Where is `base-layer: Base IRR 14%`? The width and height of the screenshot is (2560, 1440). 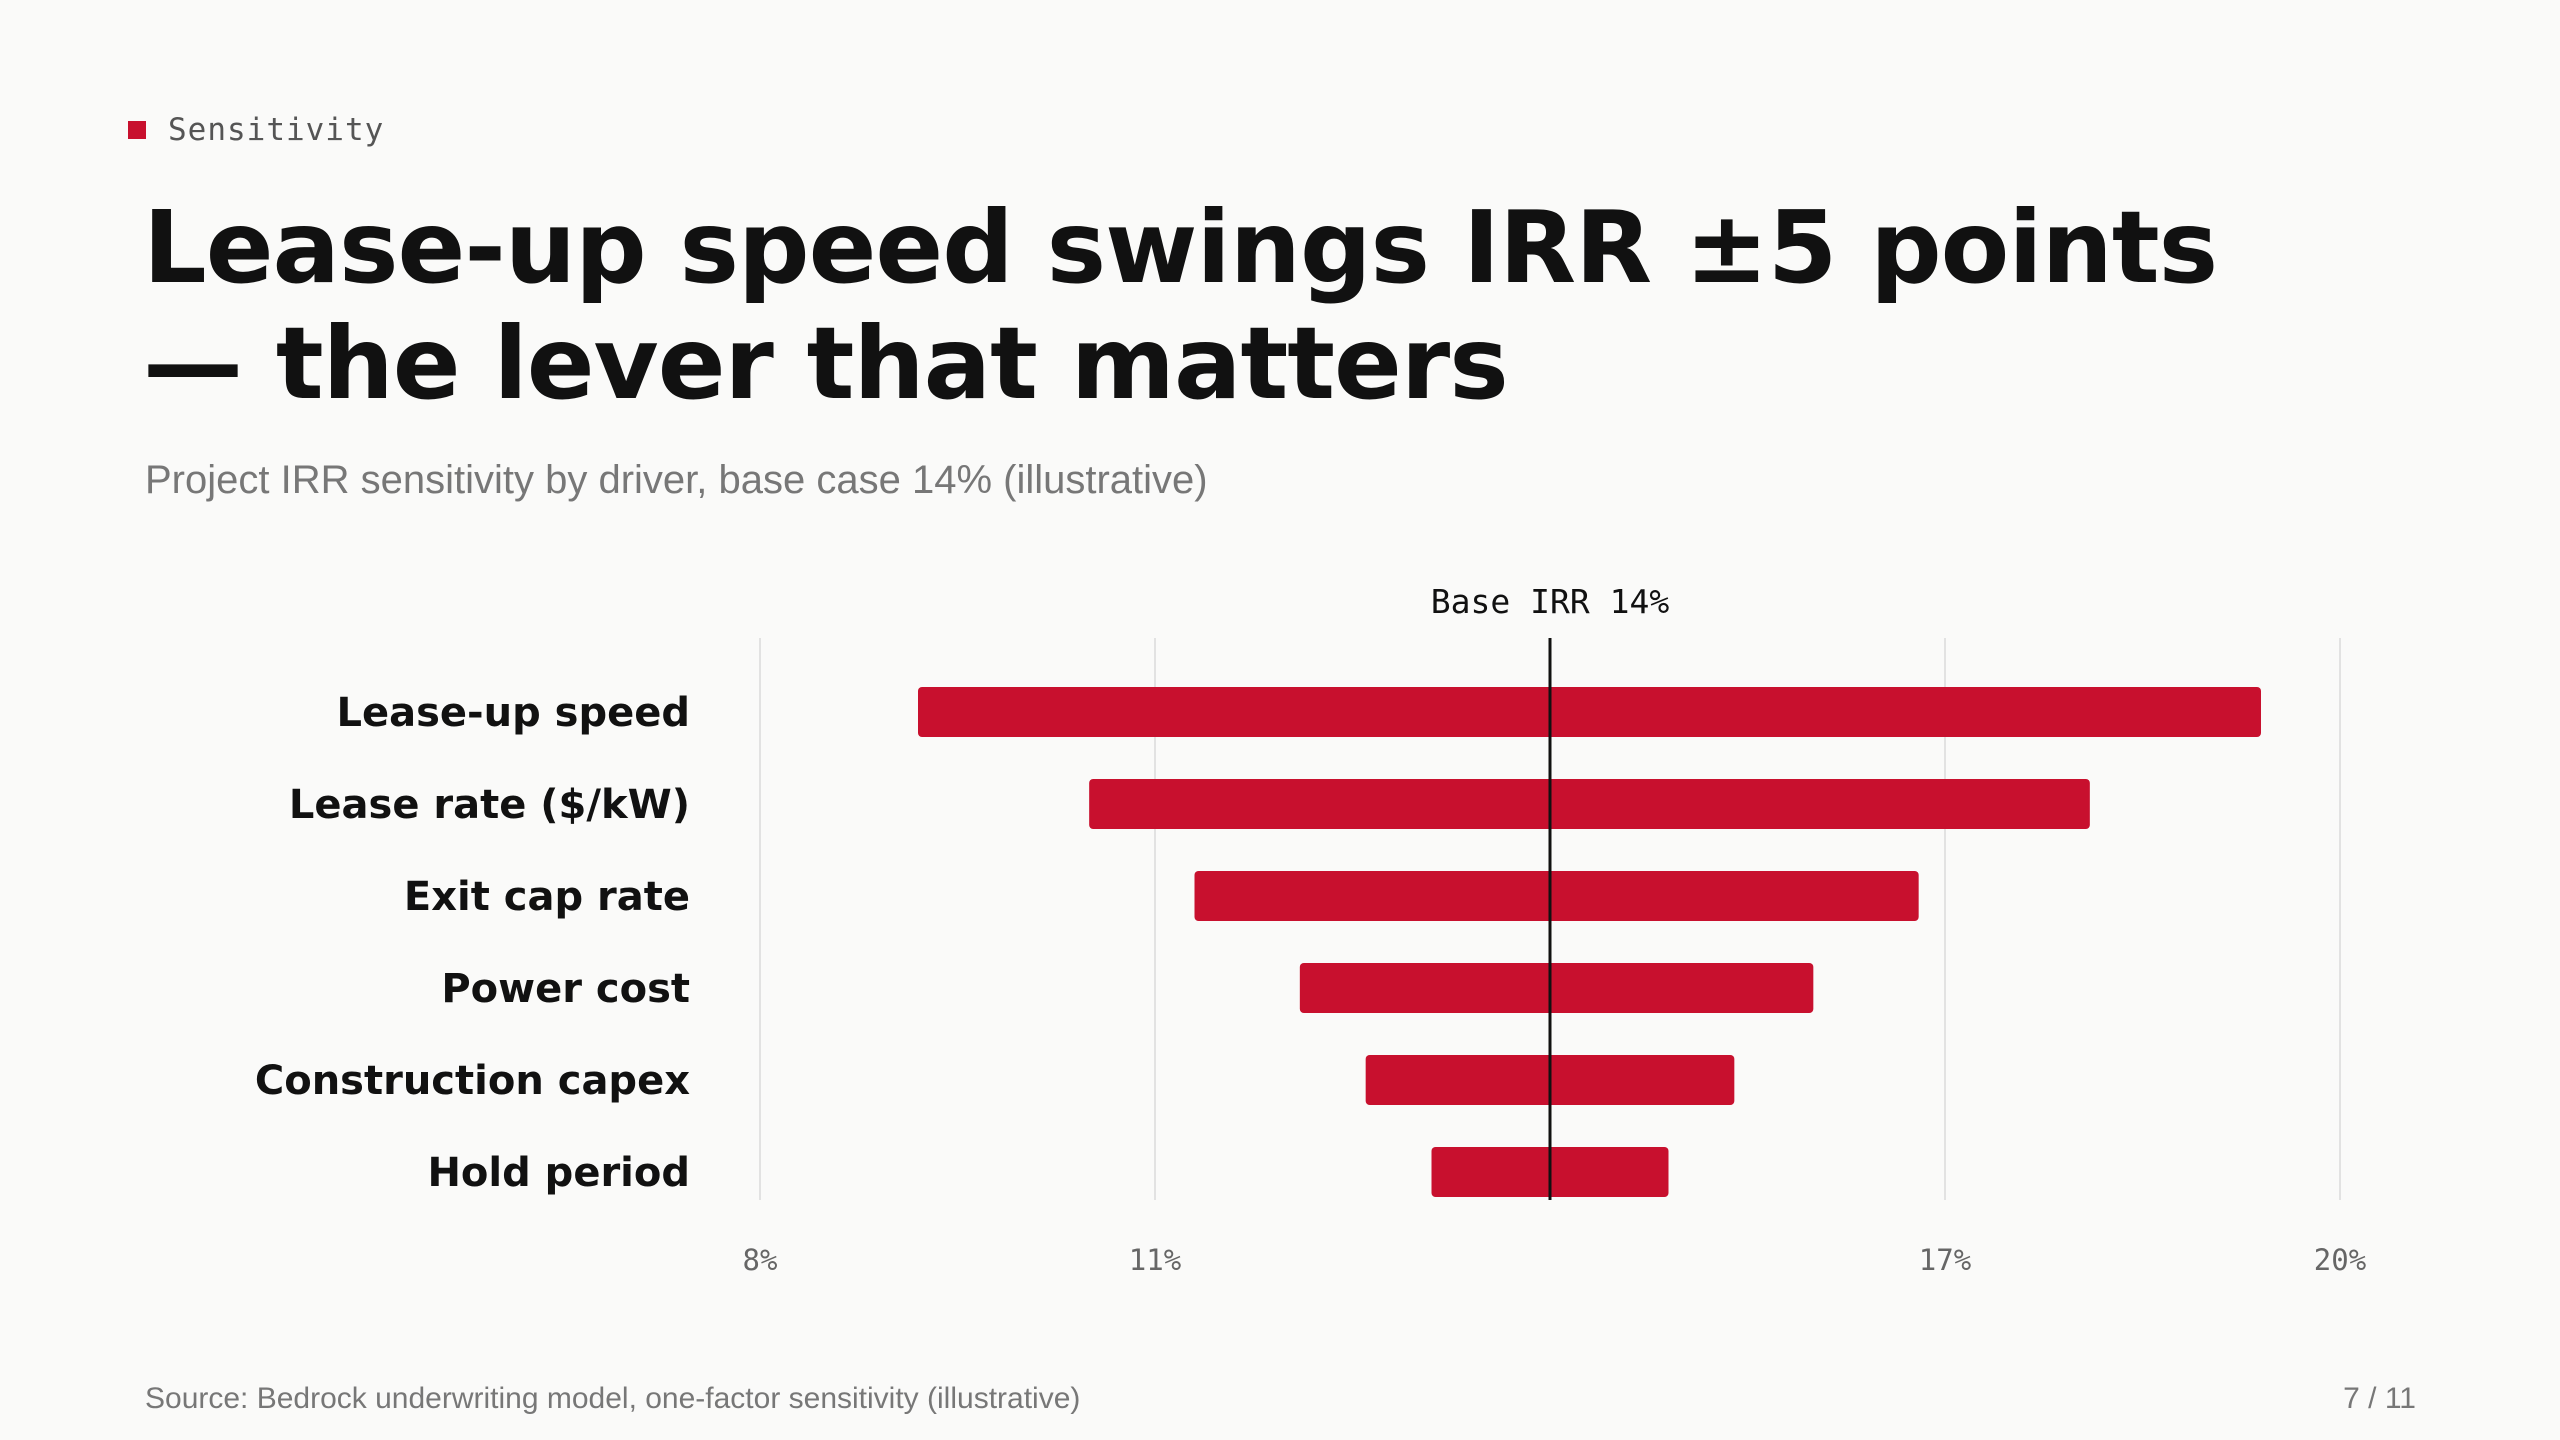
base-layer: Base IRR 14% is located at coordinates (1550, 891).